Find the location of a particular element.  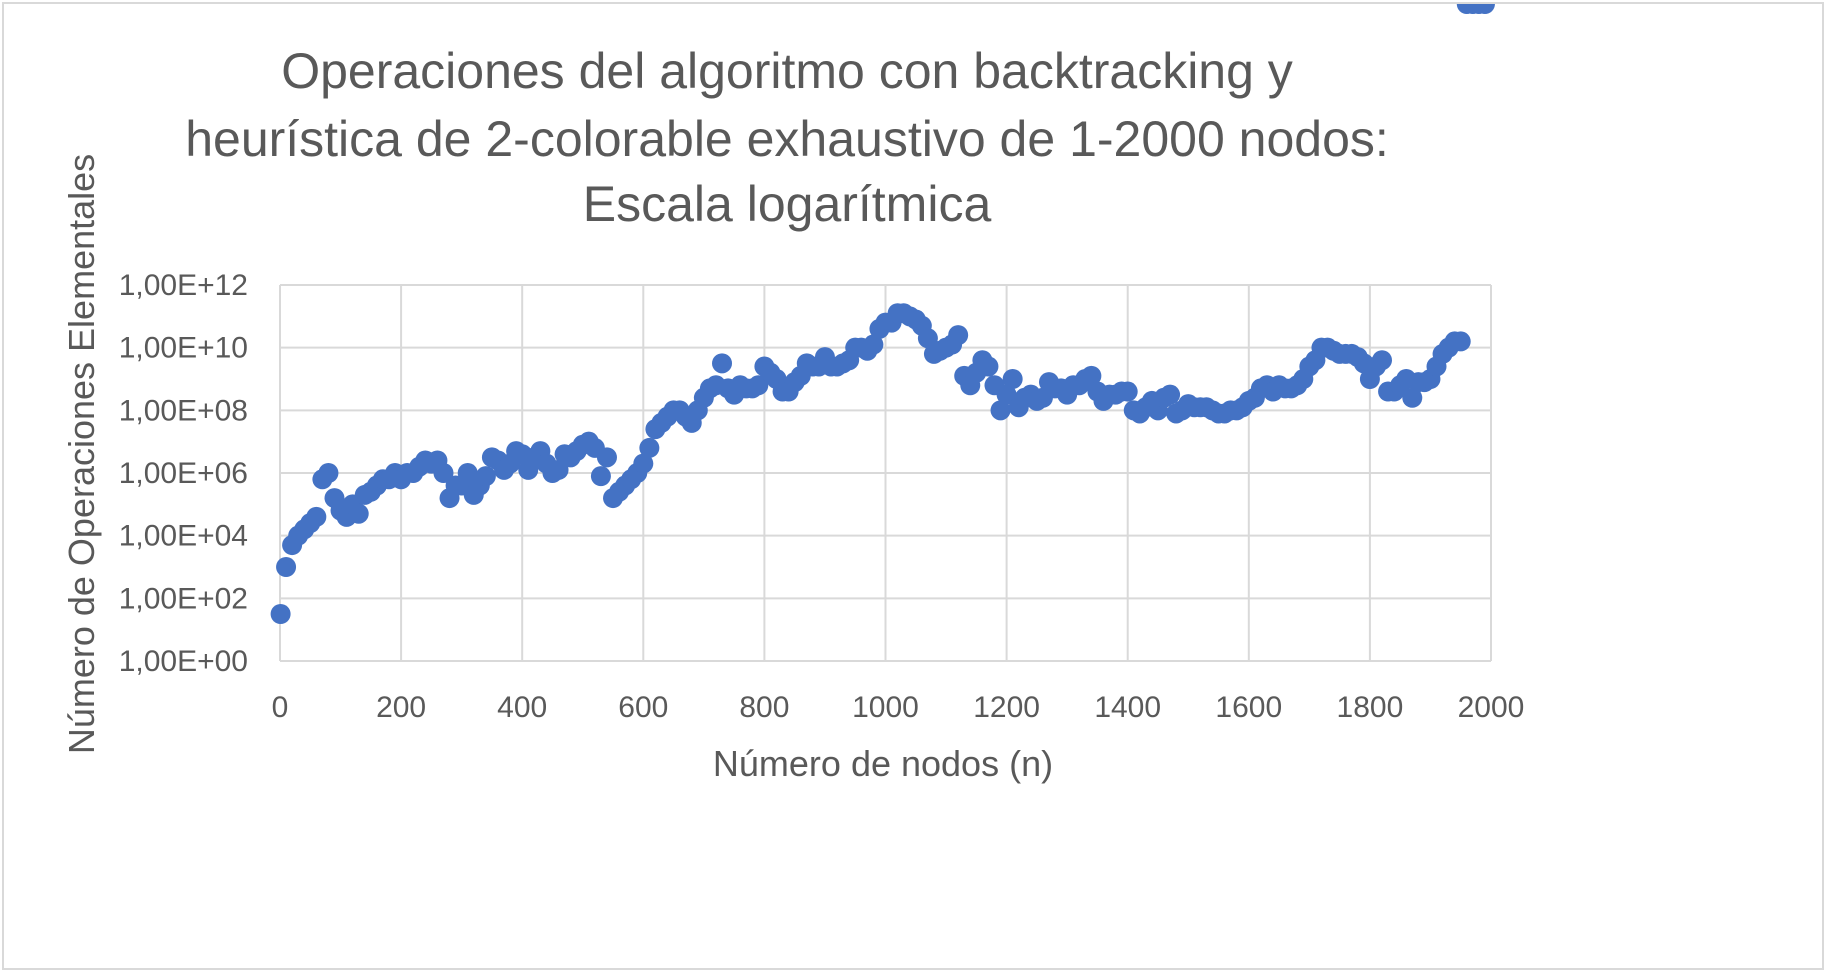

y-tick-label: 1,00E+08 is located at coordinates (183, 410).